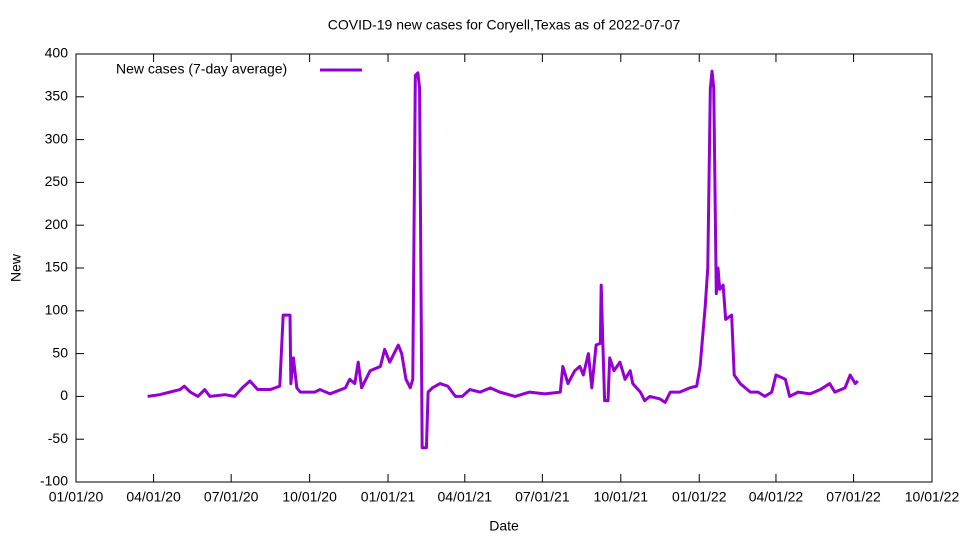  Describe the element at coordinates (388, 497) in the screenshot. I see `x-tick-label: 01/01/21` at that location.